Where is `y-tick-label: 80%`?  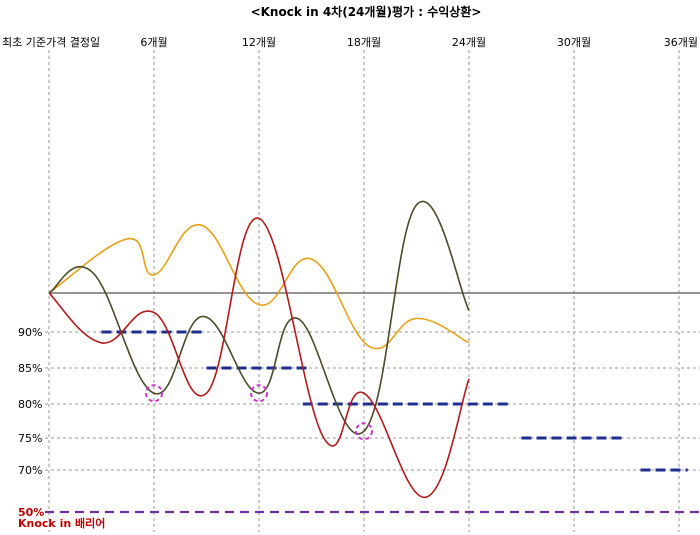 y-tick-label: 80% is located at coordinates (30, 404).